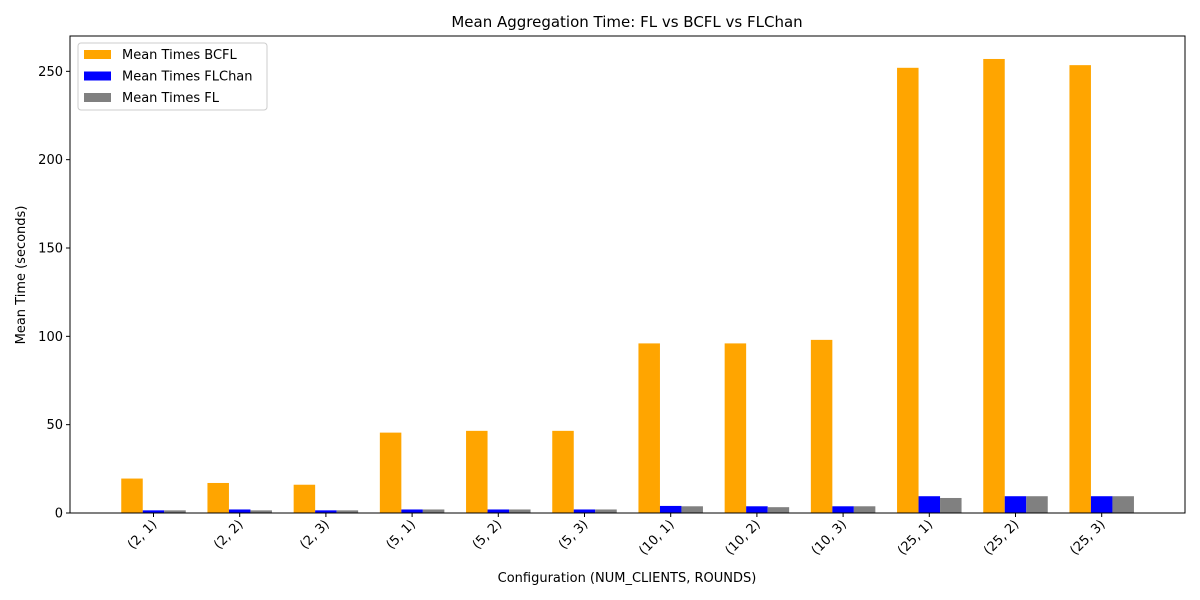 The height and width of the screenshot is (600, 1200). I want to click on legend-box, so click(172, 76).